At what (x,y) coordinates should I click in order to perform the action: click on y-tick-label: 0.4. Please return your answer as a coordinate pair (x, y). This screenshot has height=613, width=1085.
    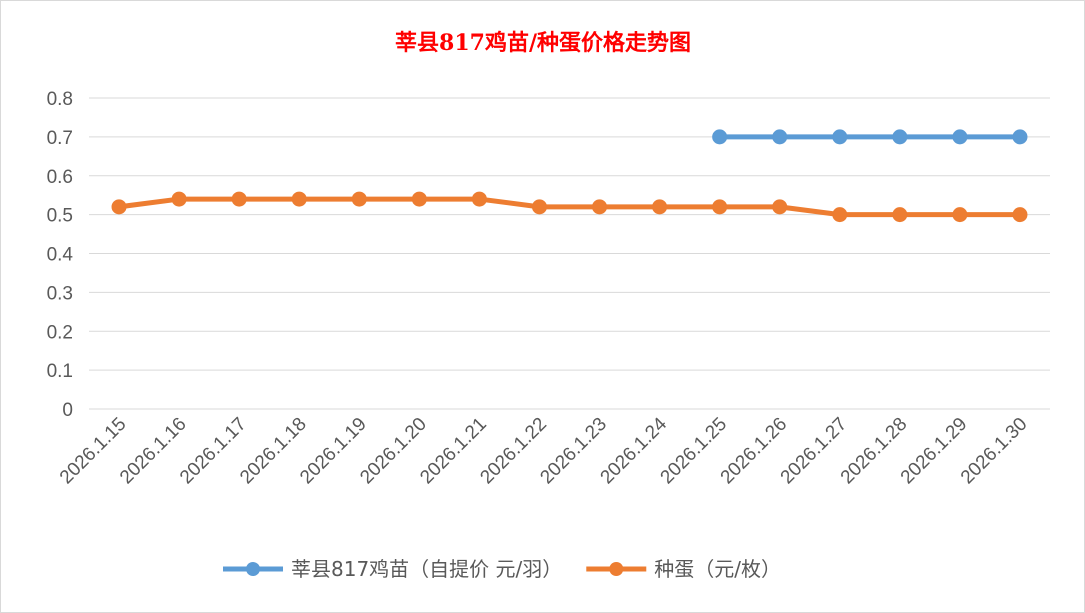
    Looking at the image, I should click on (60, 255).